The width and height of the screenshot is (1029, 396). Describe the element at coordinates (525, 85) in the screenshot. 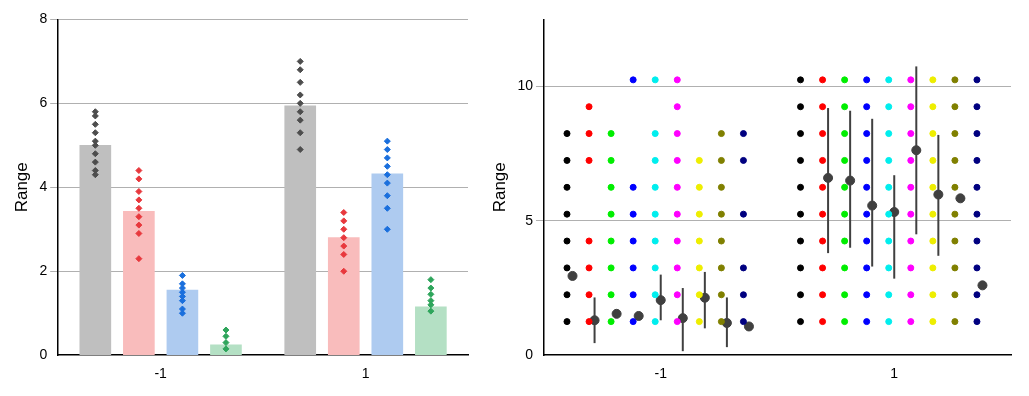

I see `y-tick-label: 10` at that location.